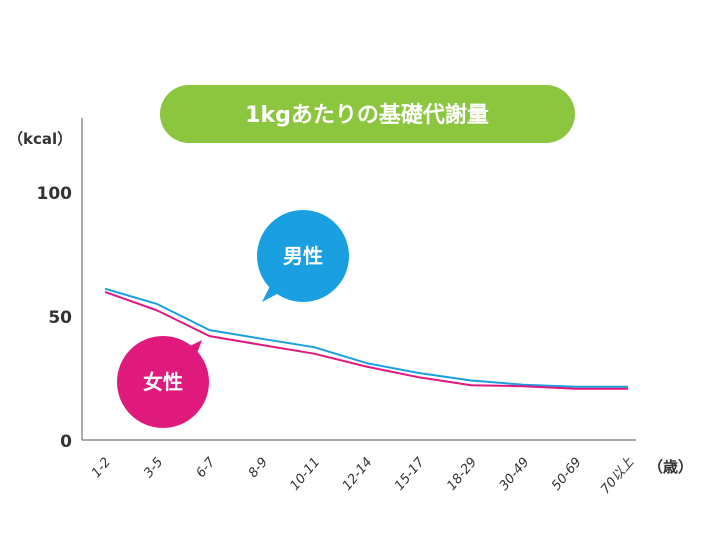 This screenshot has height=546, width=710. I want to click on y-axis-label: （kcal）, so click(40, 139).